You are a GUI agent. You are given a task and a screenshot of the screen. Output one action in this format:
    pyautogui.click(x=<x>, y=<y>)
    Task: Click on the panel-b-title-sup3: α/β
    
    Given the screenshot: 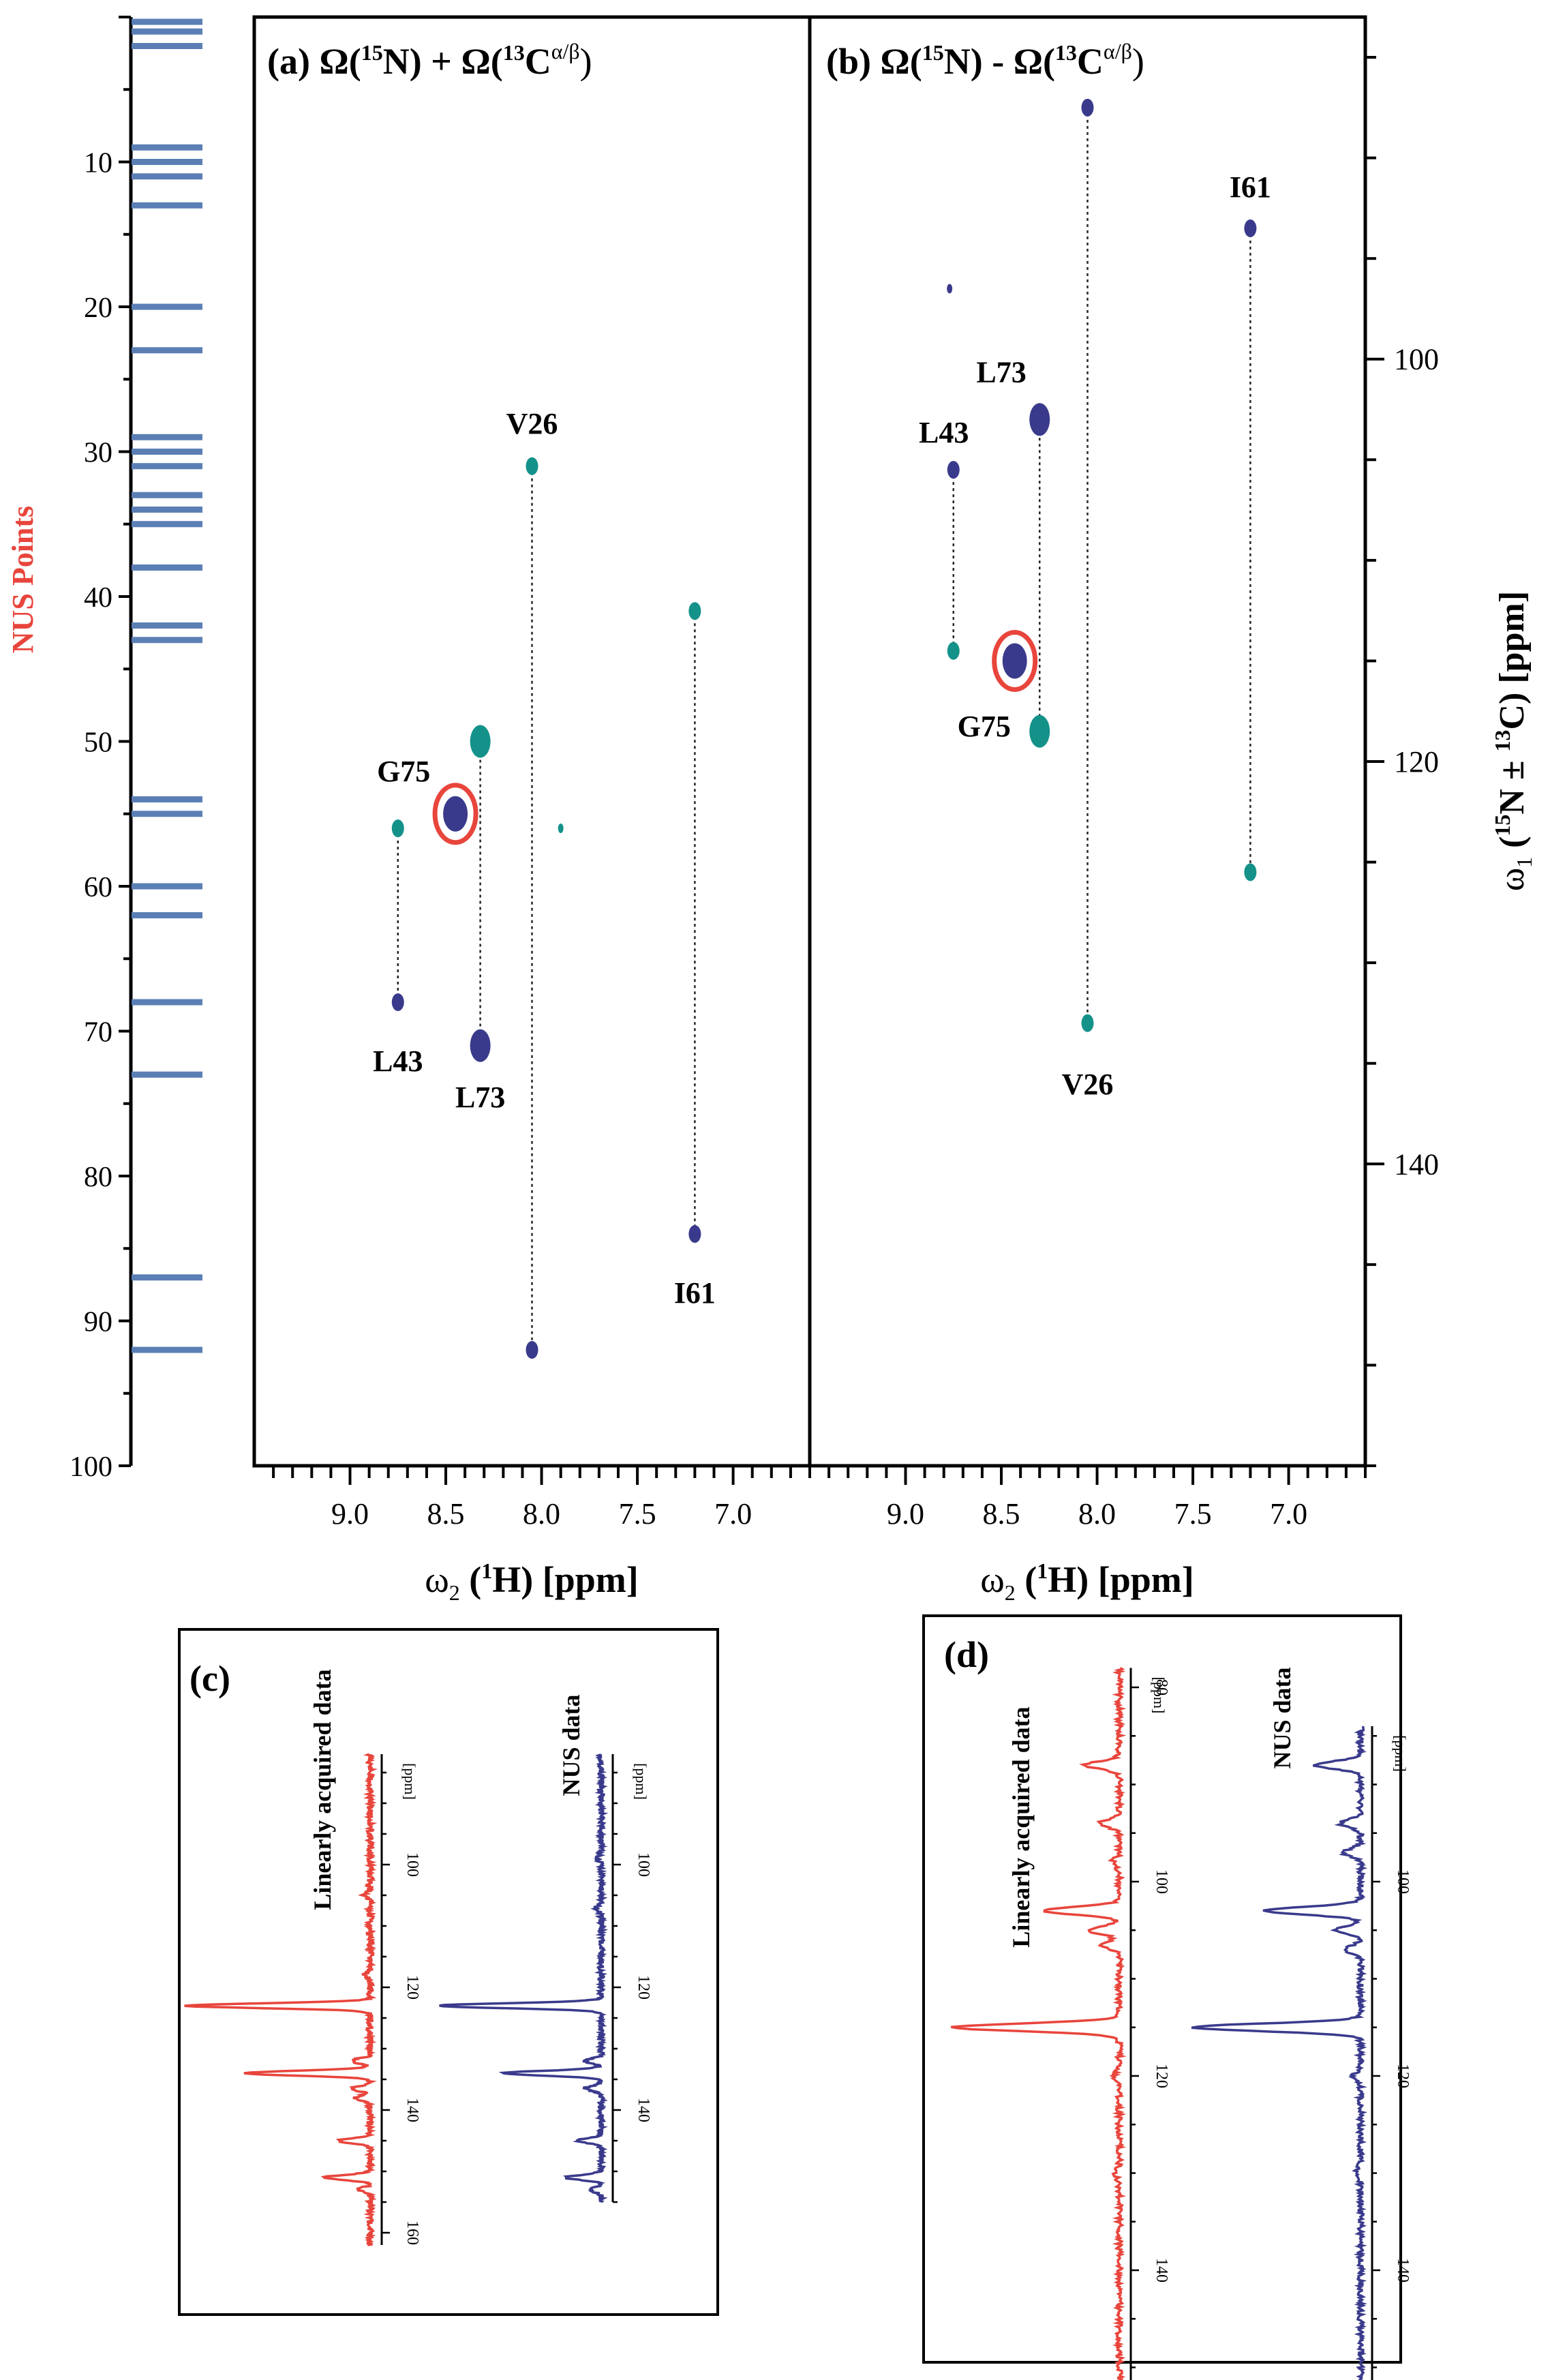 What is the action you would take?
    pyautogui.click(x=1118, y=51)
    